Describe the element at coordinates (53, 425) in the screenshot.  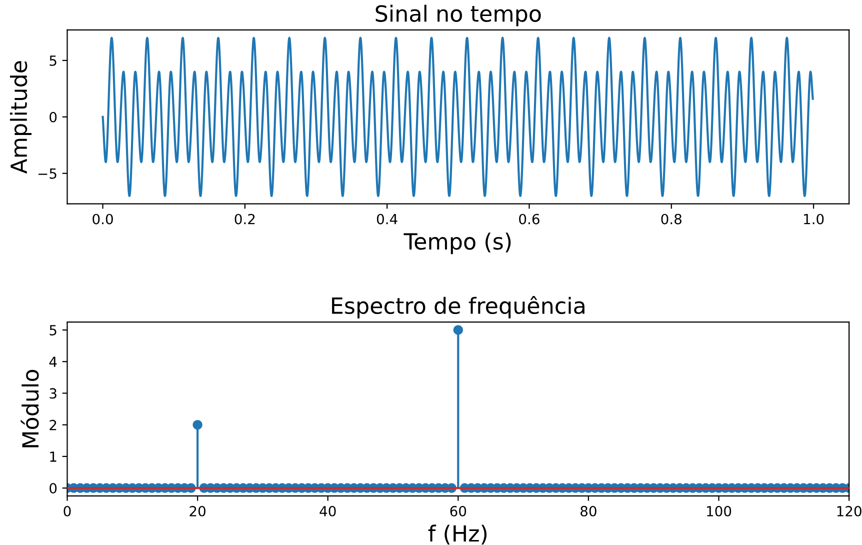
I see `y-tick-label: 2` at that location.